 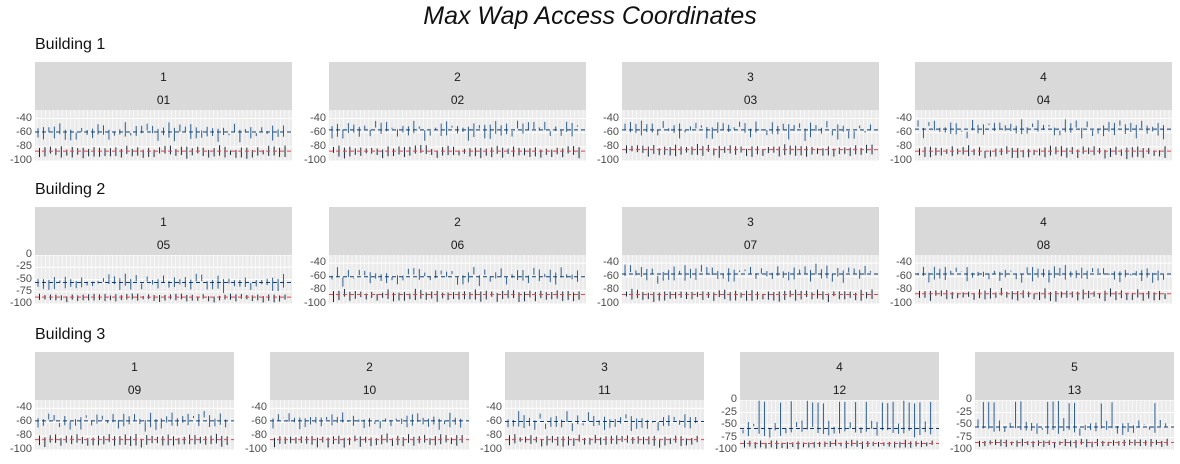 What do you see at coordinates (134, 390) in the screenshot?
I see `strip-id-label: 09` at bounding box center [134, 390].